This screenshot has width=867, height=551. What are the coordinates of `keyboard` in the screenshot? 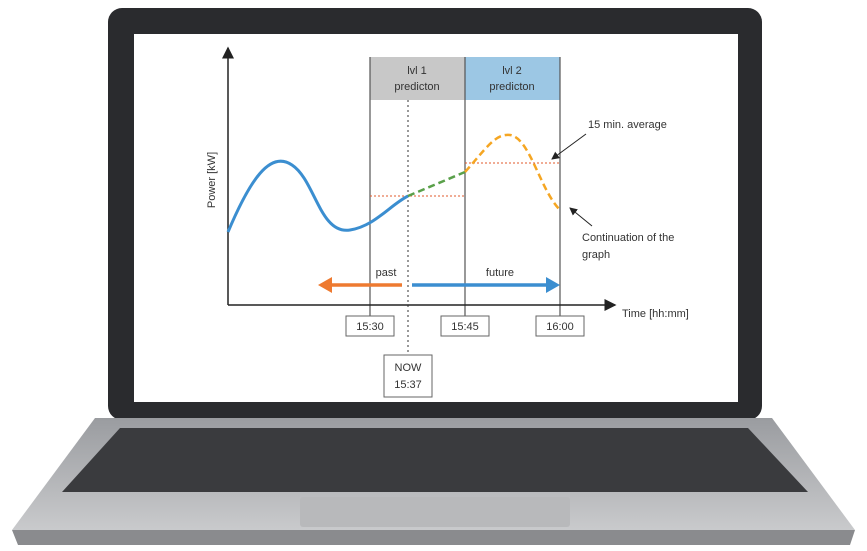 It's located at (435, 460).